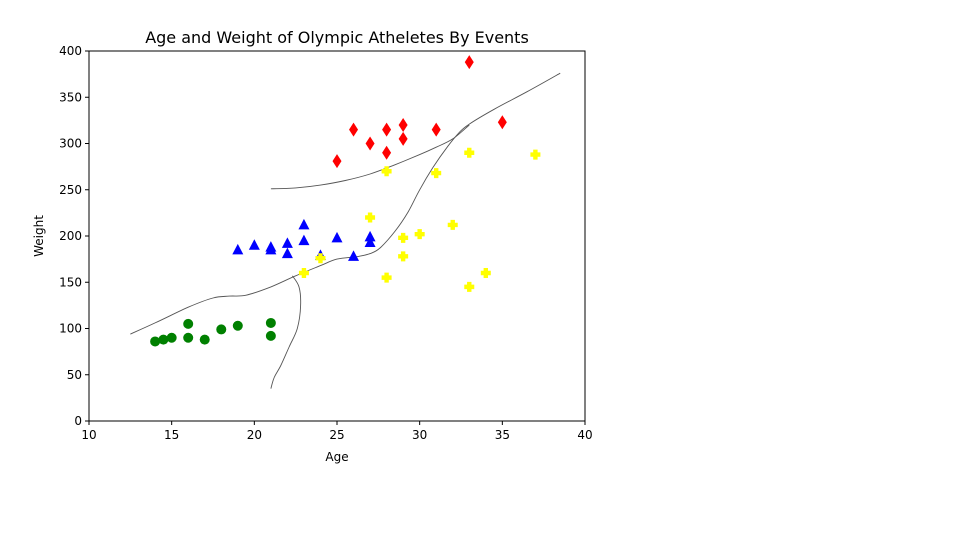  What do you see at coordinates (254, 435) in the screenshot?
I see `x-tick-label: 20` at bounding box center [254, 435].